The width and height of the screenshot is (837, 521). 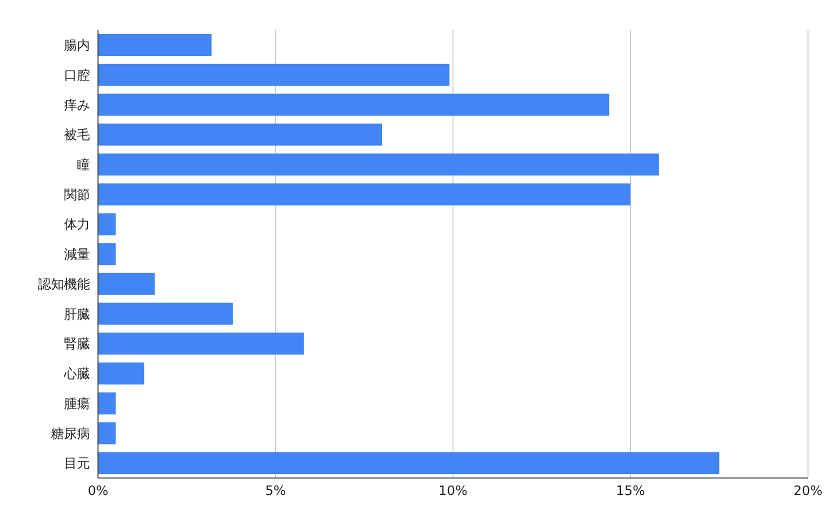 What do you see at coordinates (83, 166) in the screenshot?
I see `y-tick-label: 瞳` at bounding box center [83, 166].